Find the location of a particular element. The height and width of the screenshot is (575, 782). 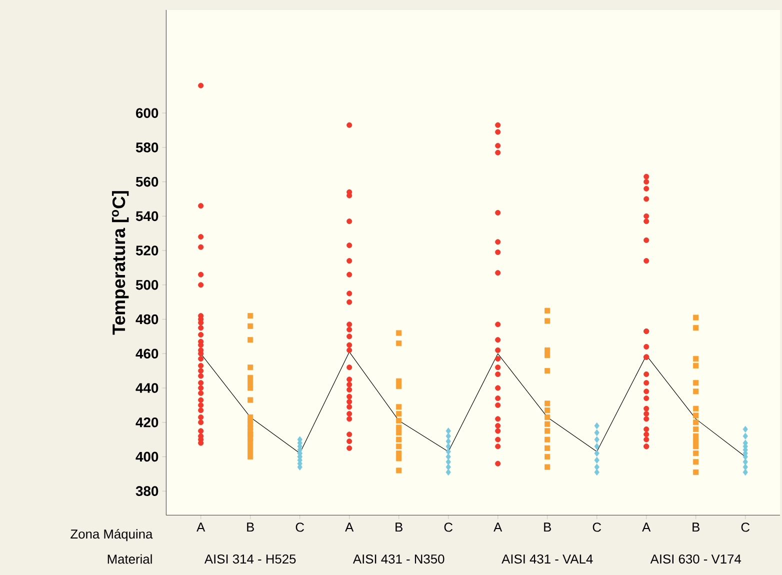

text: Material is located at coordinates (130, 559).